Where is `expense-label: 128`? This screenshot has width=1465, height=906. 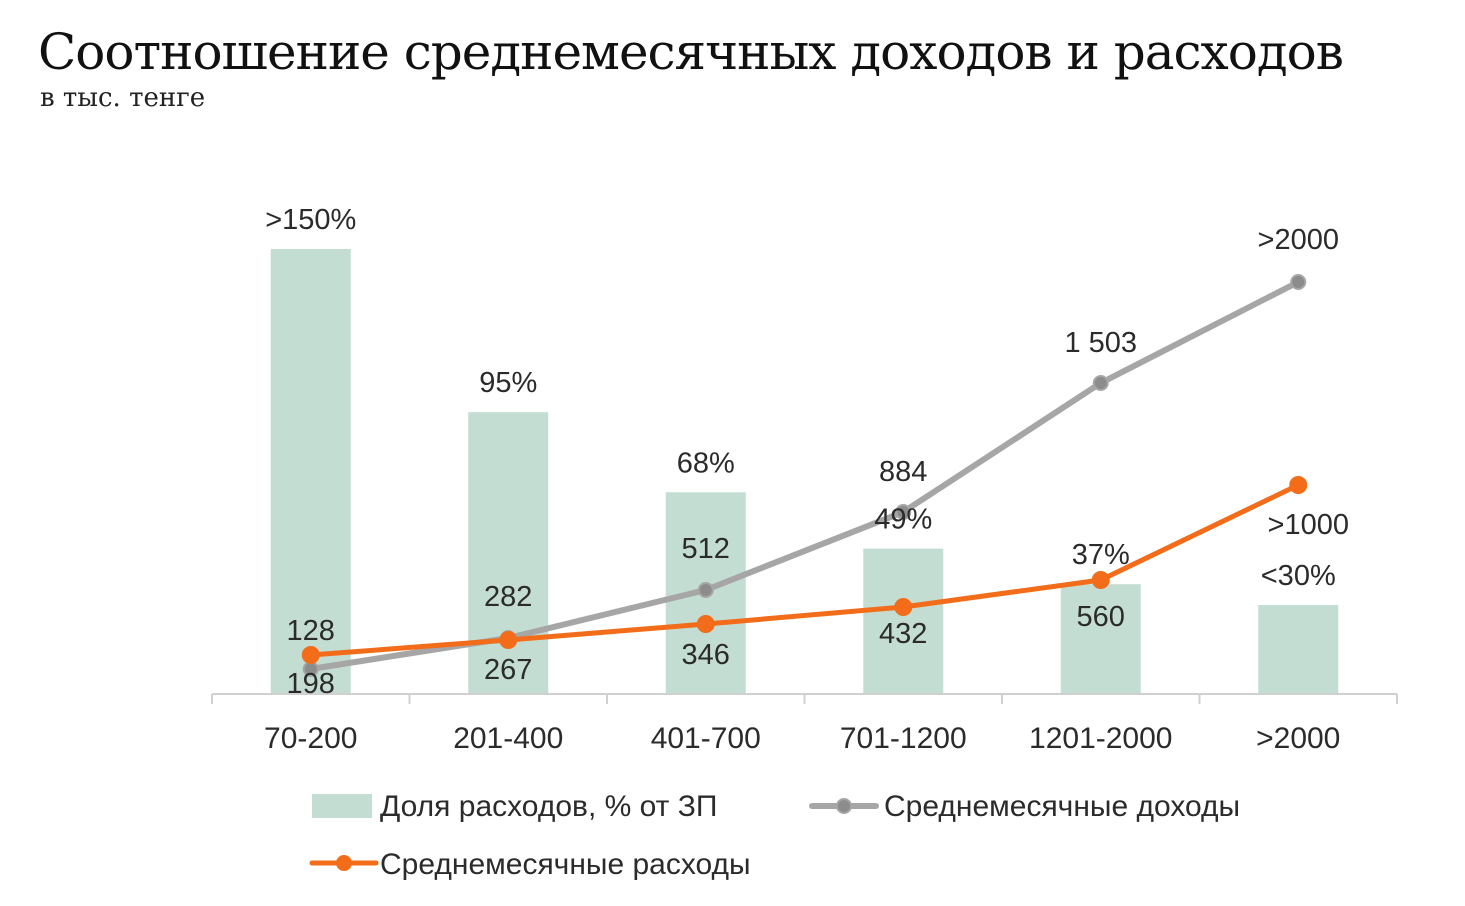
expense-label: 128 is located at coordinates (311, 631).